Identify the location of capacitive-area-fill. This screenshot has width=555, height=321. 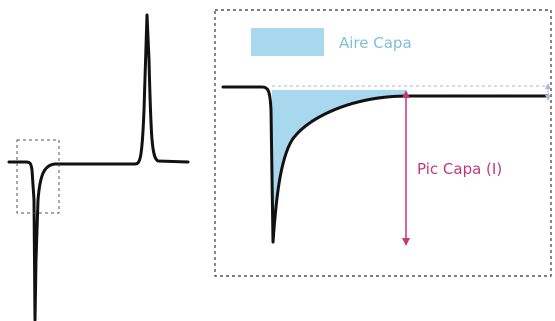
(339, 165).